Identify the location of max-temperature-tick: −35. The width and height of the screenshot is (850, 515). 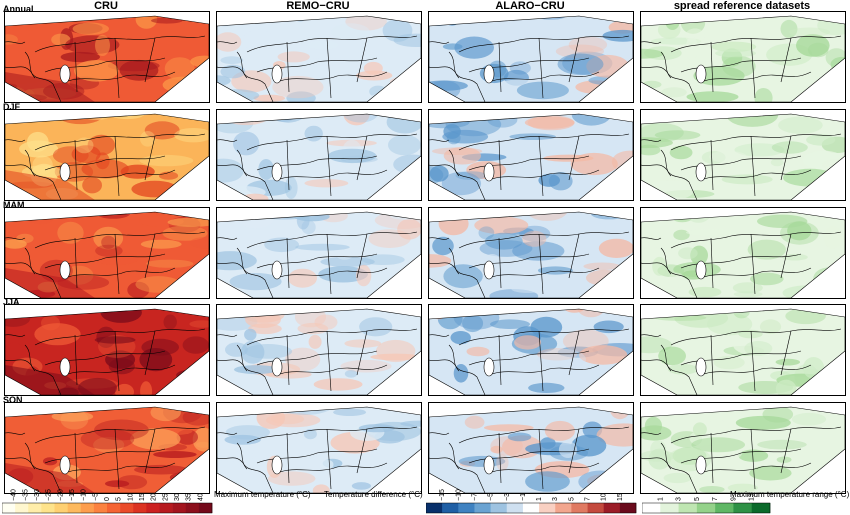
(25, 495).